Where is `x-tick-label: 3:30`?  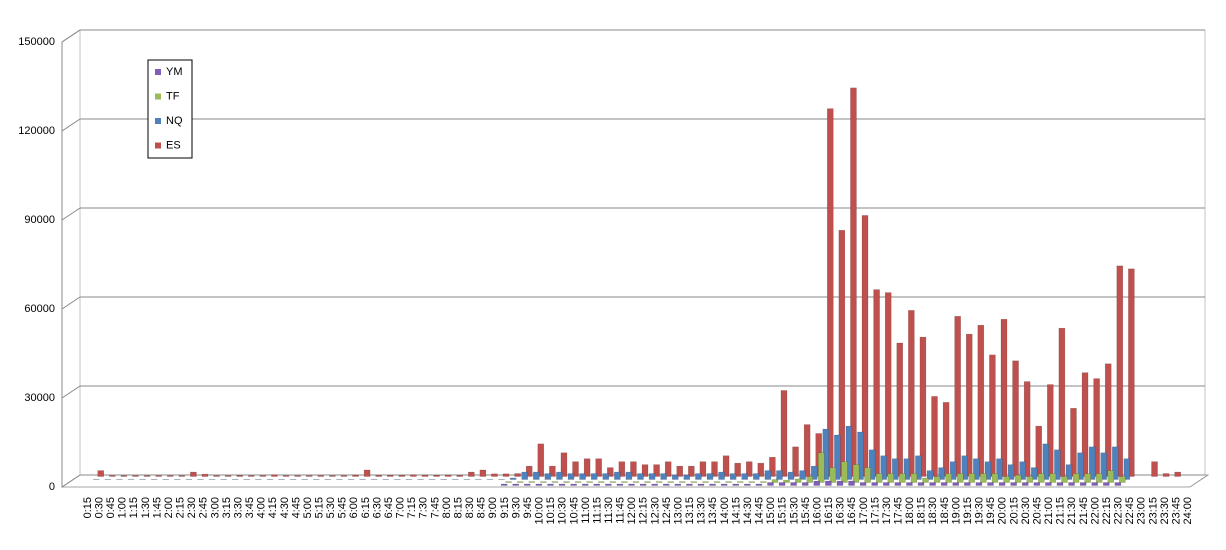
x-tick-label: 3:30 is located at coordinates (238, 507).